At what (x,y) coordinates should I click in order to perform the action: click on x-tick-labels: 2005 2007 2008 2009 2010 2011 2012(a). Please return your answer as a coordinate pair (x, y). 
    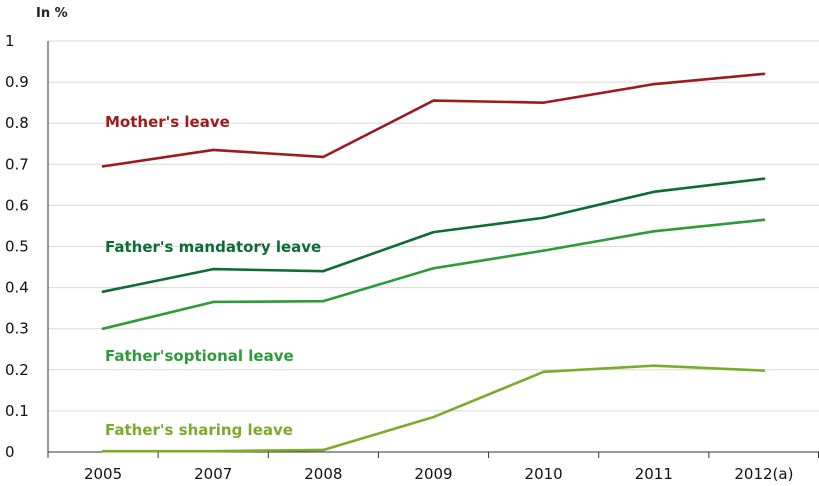
    Looking at the image, I should click on (438, 474).